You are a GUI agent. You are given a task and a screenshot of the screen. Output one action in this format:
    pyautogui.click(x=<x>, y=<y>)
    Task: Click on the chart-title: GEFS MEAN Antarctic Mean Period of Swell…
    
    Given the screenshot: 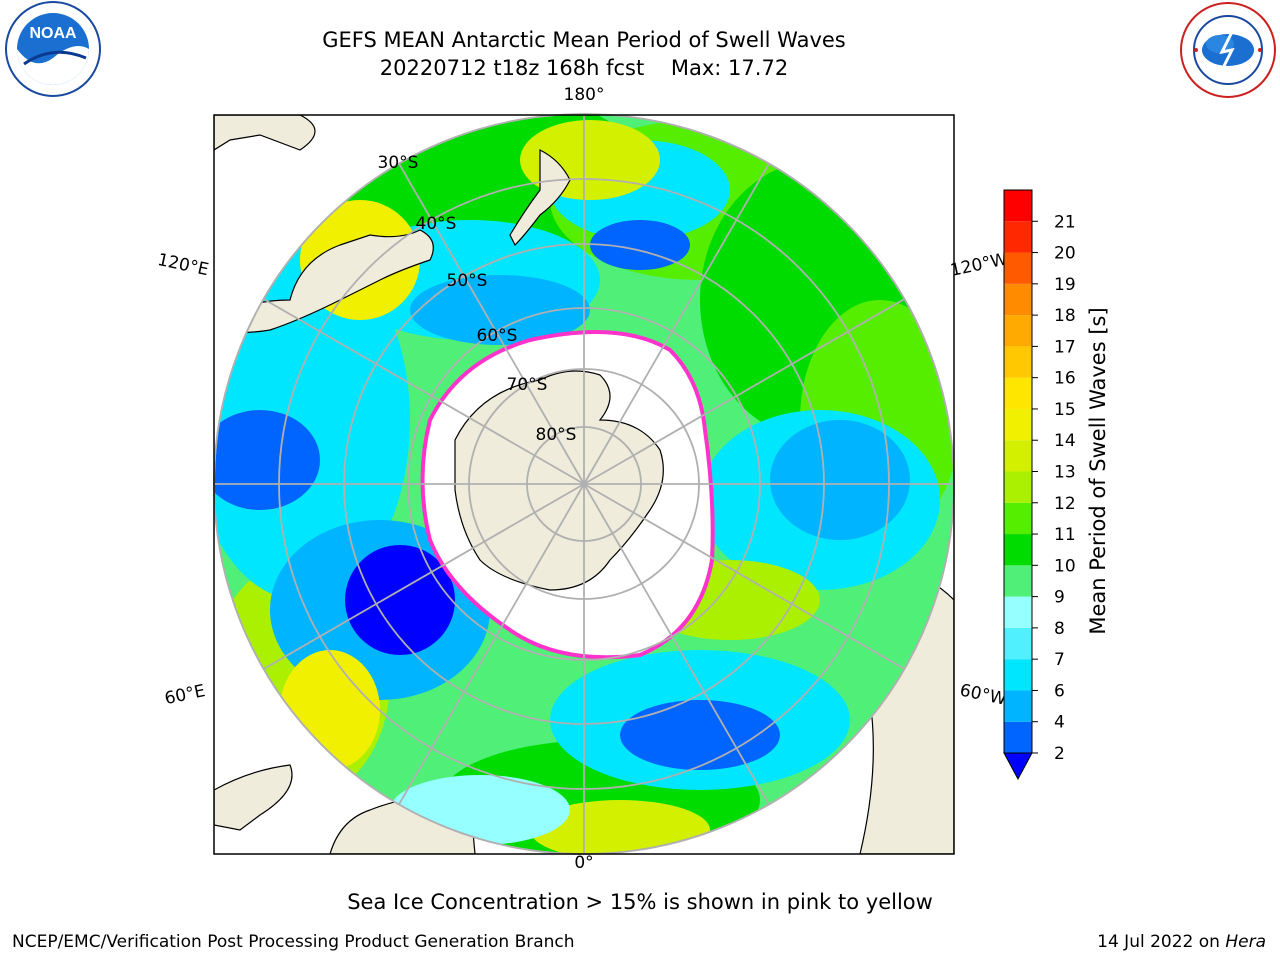 What is the action you would take?
    pyautogui.click(x=584, y=40)
    